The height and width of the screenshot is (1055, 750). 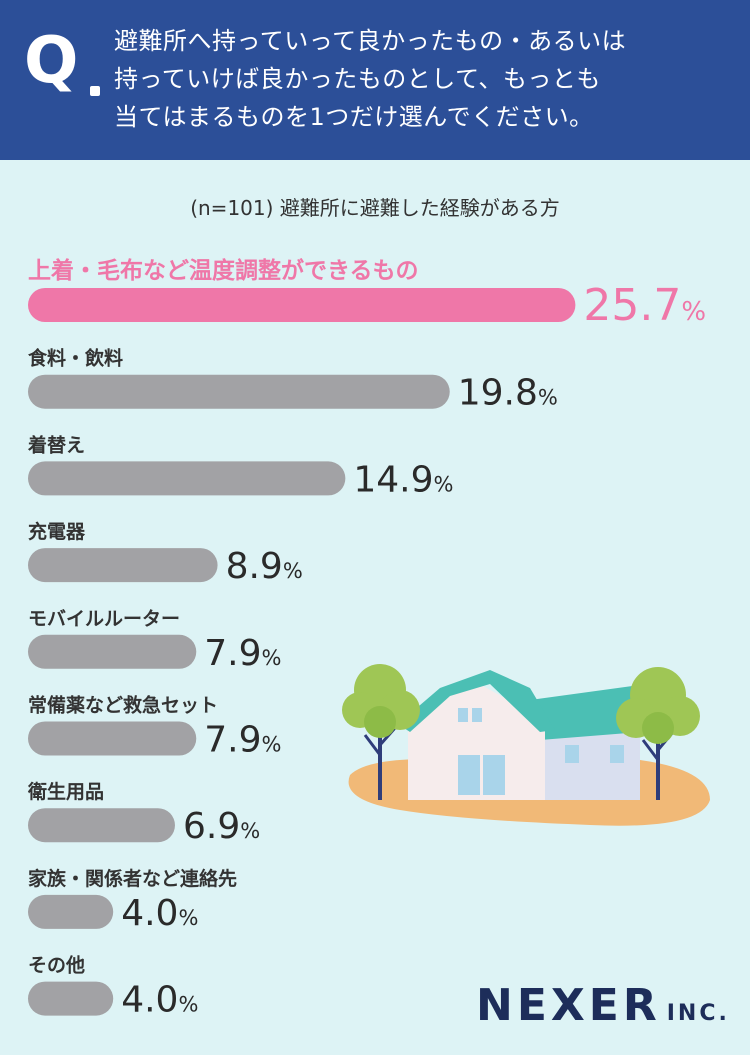 What do you see at coordinates (375, 208) in the screenshot?
I see `chart-subtitle: (n=101) 避難所に避難した経験がある方` at bounding box center [375, 208].